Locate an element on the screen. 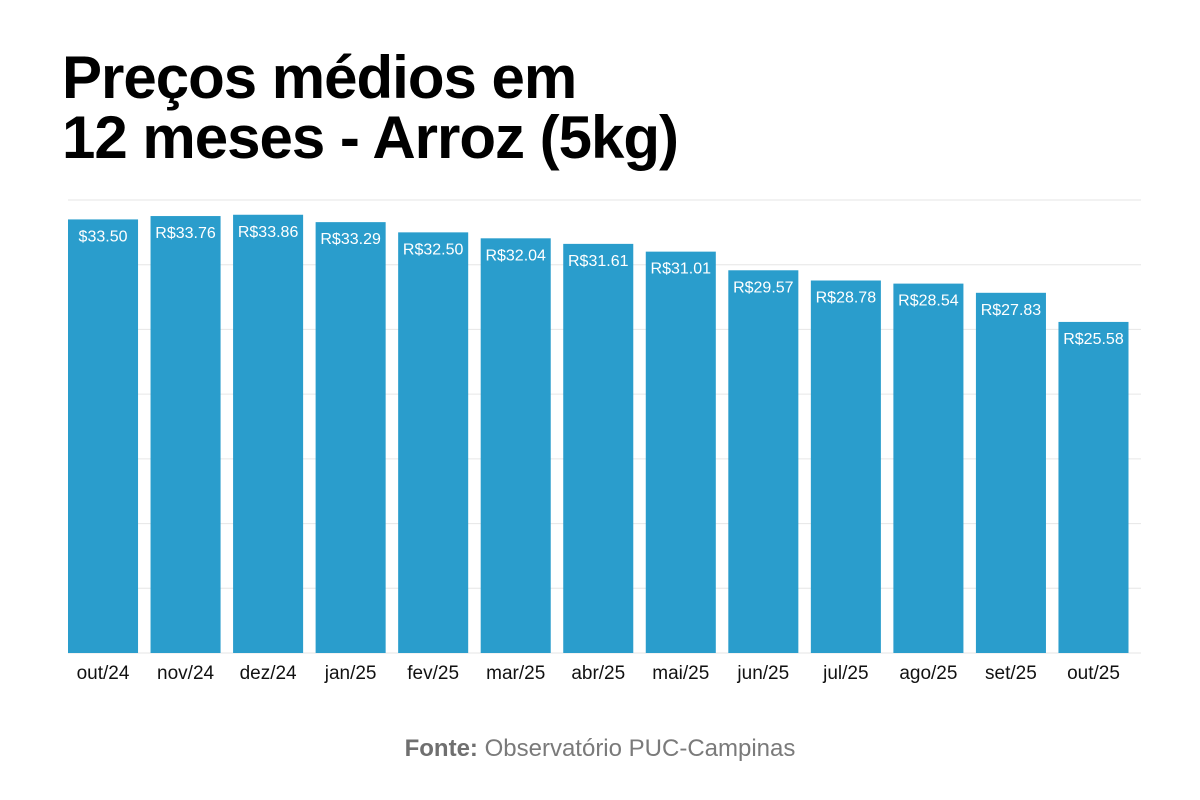 The width and height of the screenshot is (1200, 800). chart-title-line-1: Preços médios em is located at coordinates (319, 77).